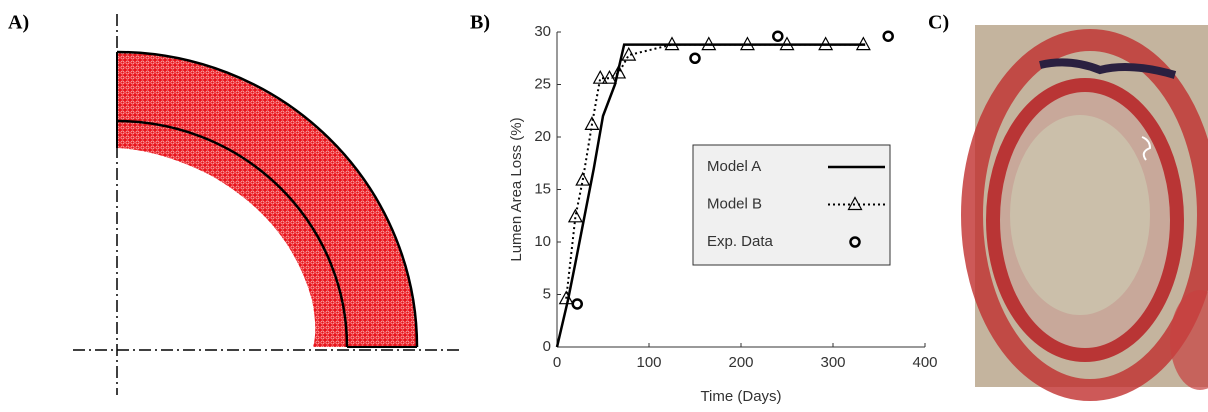 The image size is (1208, 412). What do you see at coordinates (740, 241) in the screenshot?
I see `legend-label: Exp. Data` at bounding box center [740, 241].